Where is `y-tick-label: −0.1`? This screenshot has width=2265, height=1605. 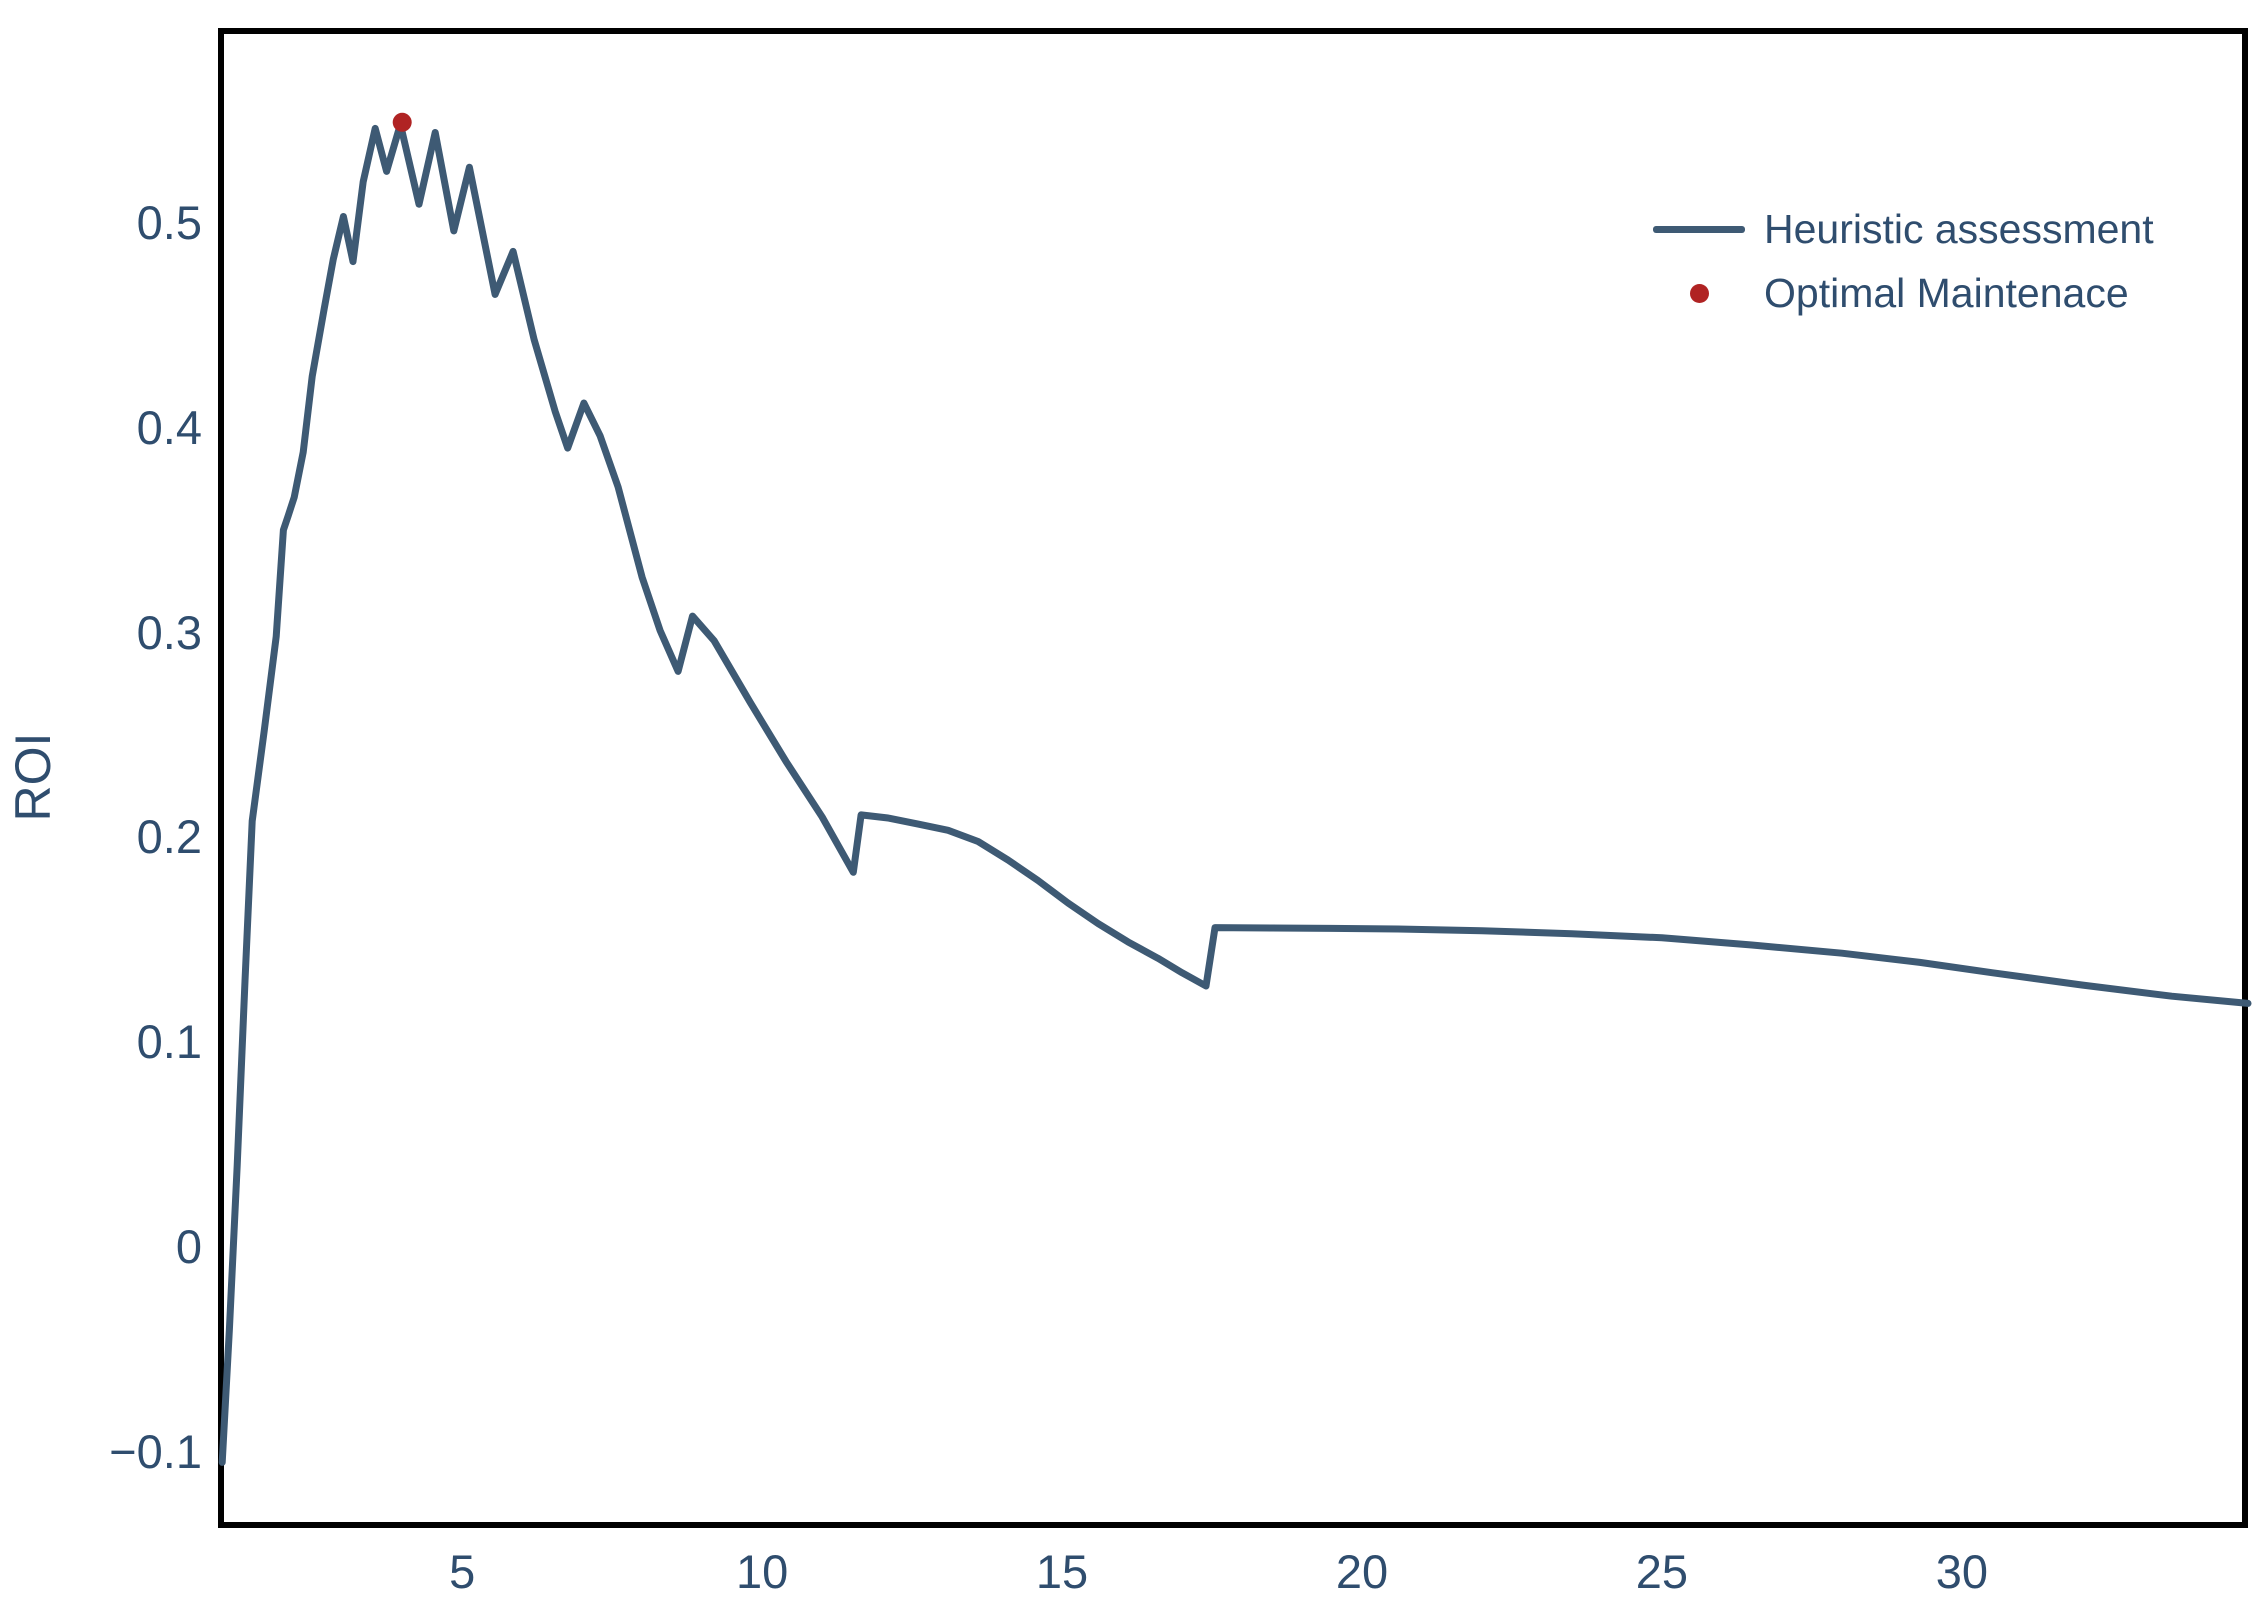 y-tick-label: −0.1 is located at coordinates (155, 1452).